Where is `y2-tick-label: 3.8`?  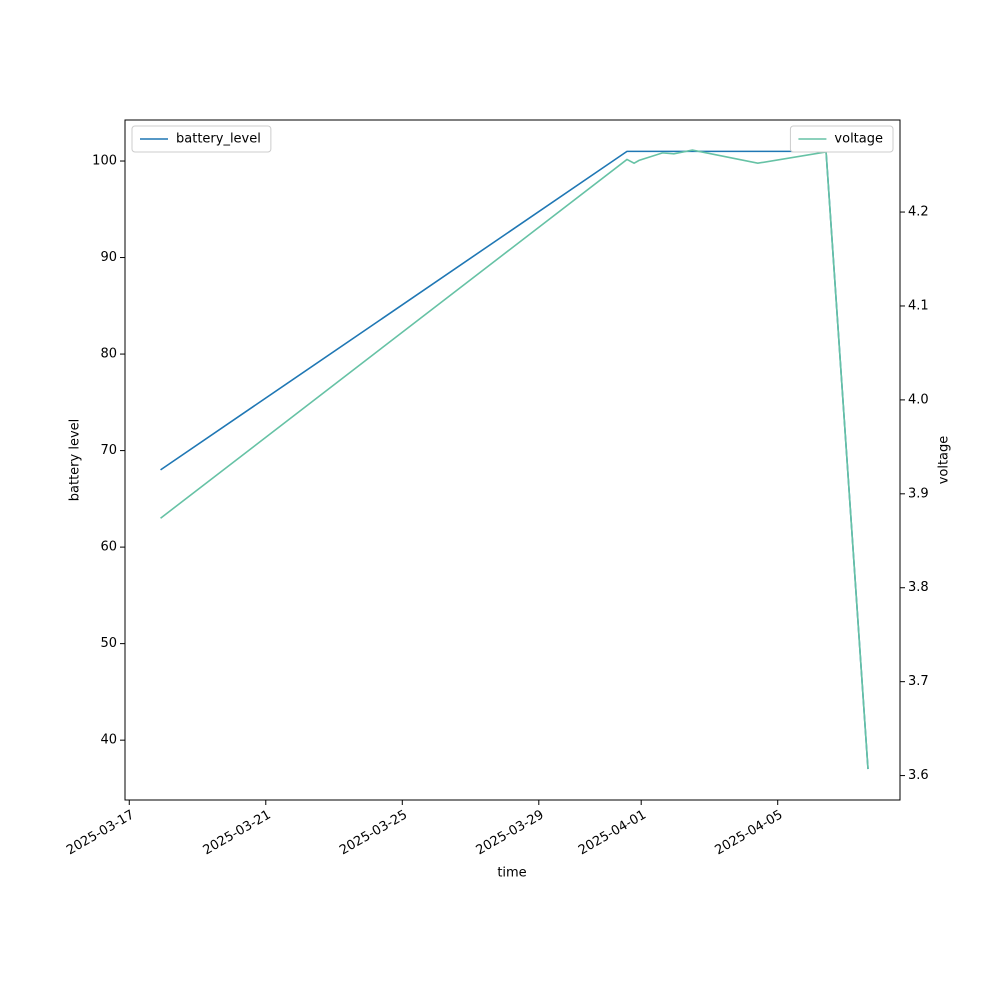
y2-tick-label: 3.8 is located at coordinates (918, 587).